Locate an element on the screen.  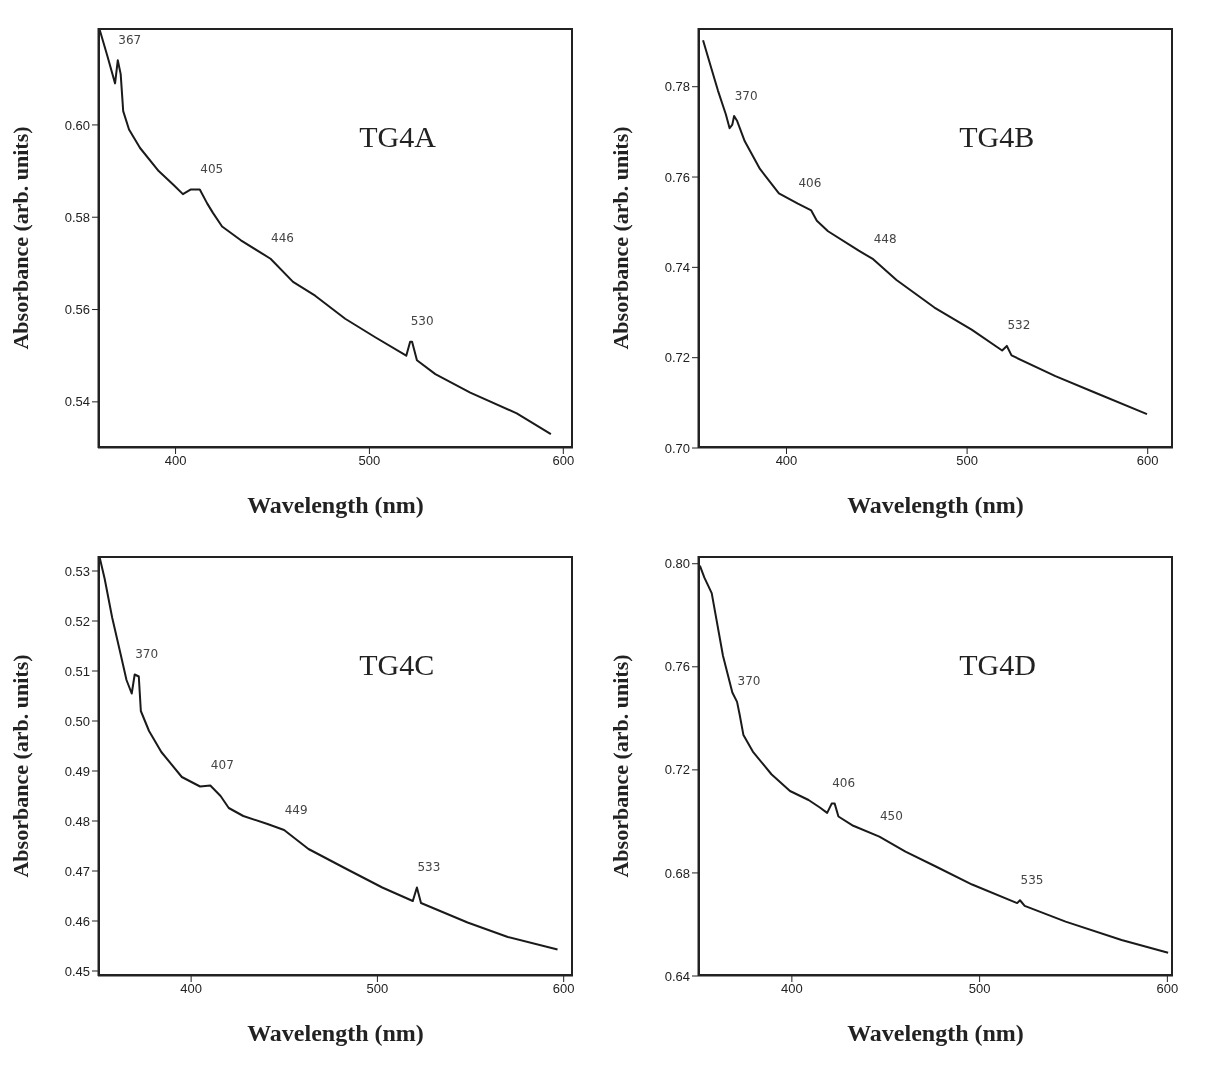
y-tick-label: 0.46 is located at coordinates (77, 921).